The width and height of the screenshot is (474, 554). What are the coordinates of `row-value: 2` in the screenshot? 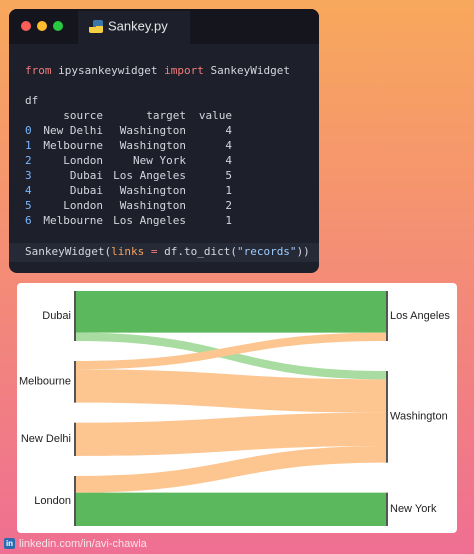 It's located at (228, 205).